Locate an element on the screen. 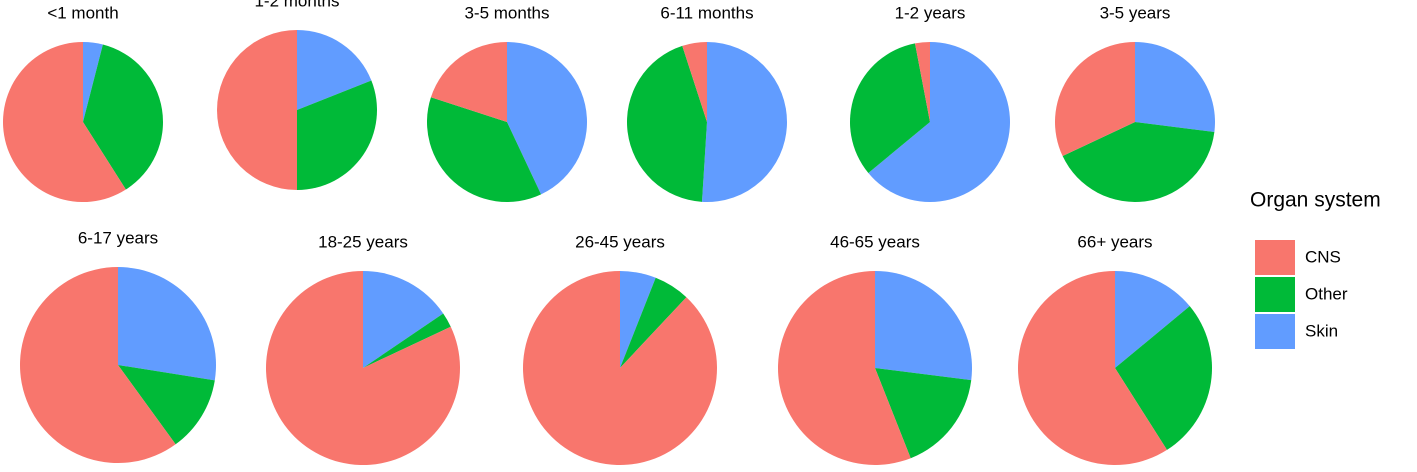  panel-title: 1-2 months is located at coordinates (296, 5).